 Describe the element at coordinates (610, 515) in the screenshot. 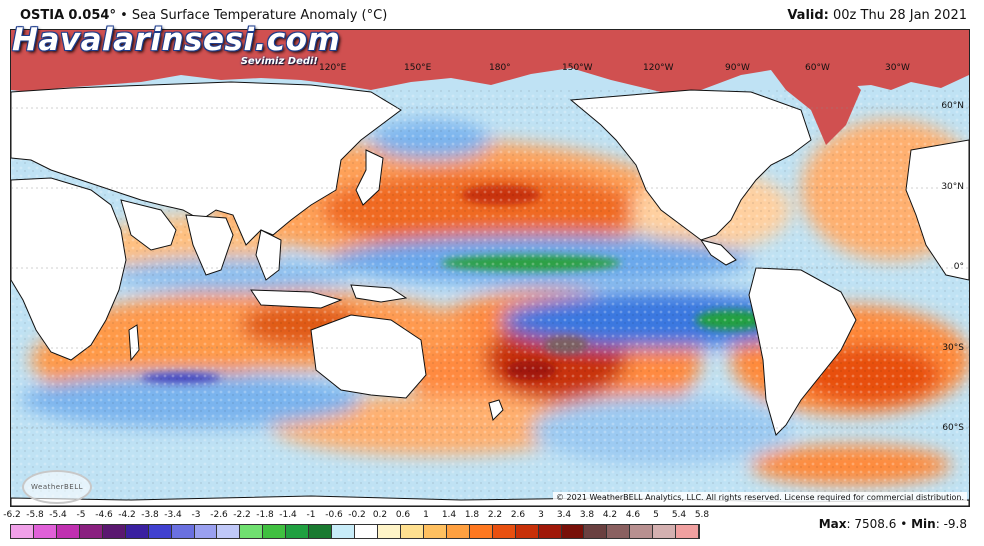

I see `colorbar-tick-label: 4.2` at that location.